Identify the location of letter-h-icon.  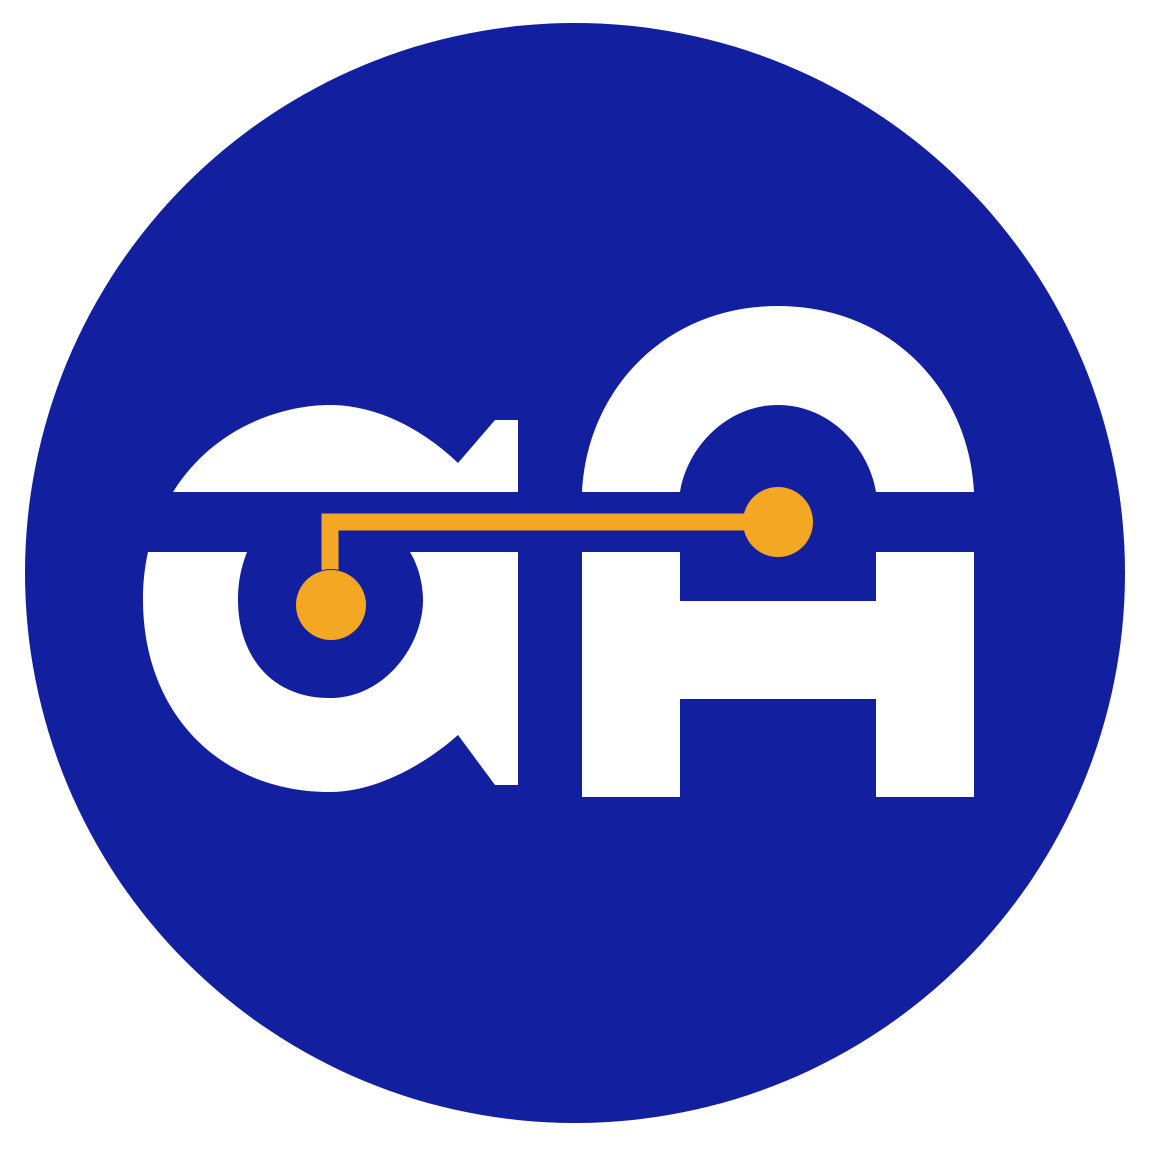
(778, 551).